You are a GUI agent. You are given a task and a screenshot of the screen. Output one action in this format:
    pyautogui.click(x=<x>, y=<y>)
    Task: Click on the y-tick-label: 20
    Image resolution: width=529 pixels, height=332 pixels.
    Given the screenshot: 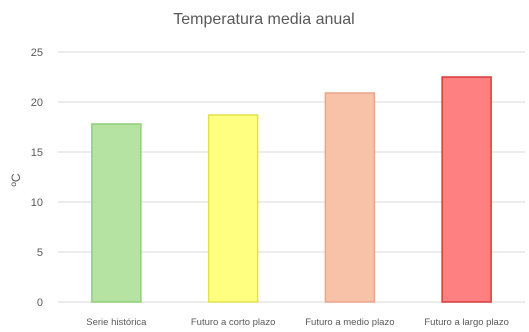 What is the action you would take?
    pyautogui.click(x=37, y=103)
    